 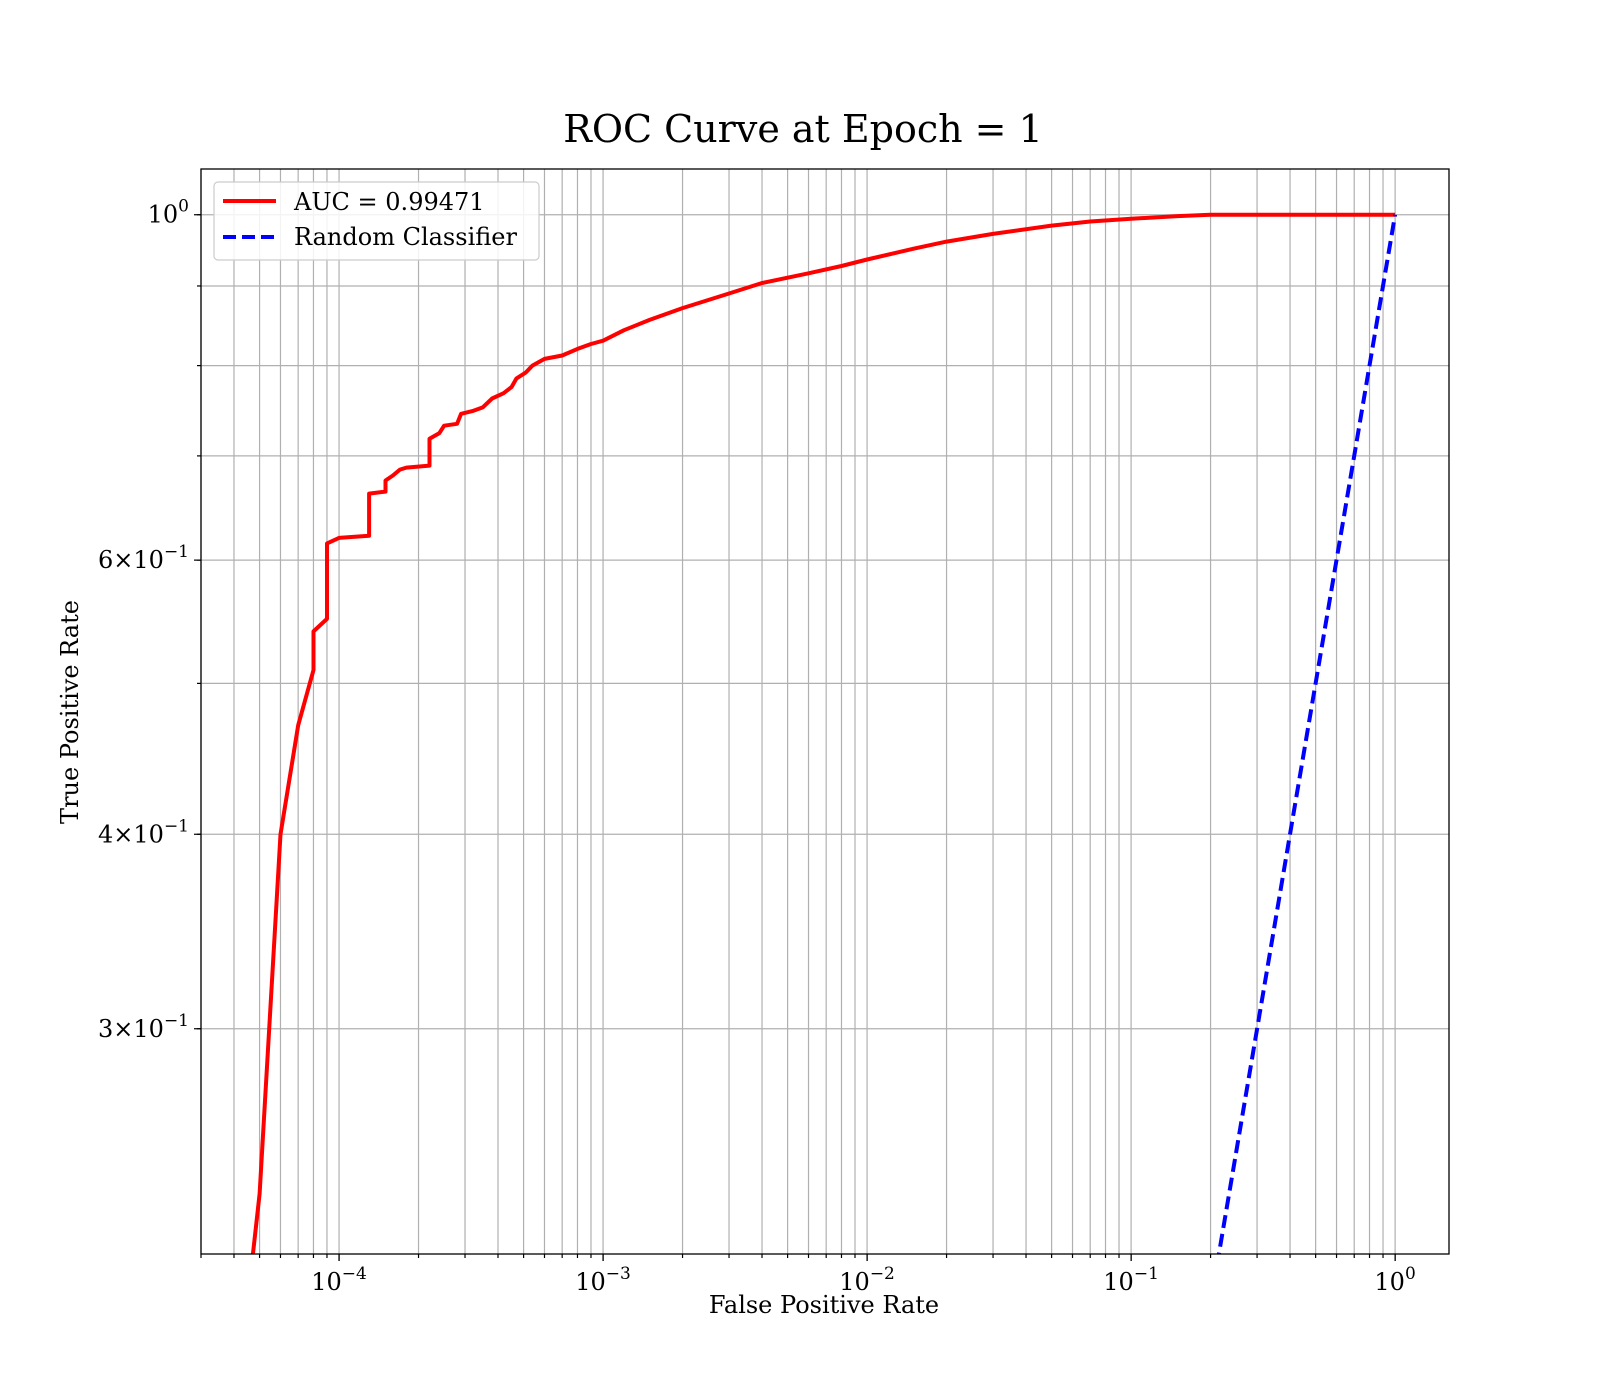 I want to click on x-tick-label: 10⁻², so click(x=867, y=1280).